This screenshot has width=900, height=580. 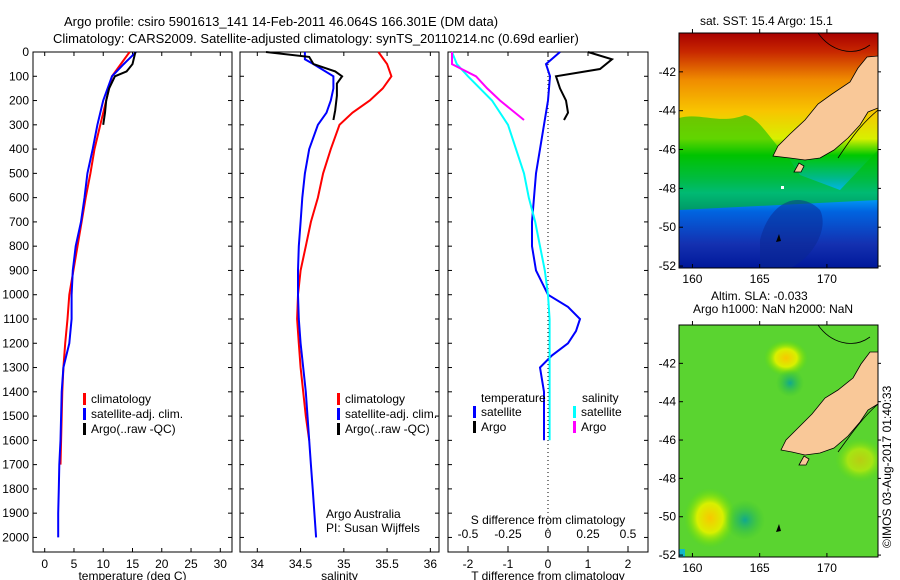 I want to click on y-tick-label: 1500, so click(x=15, y=416).